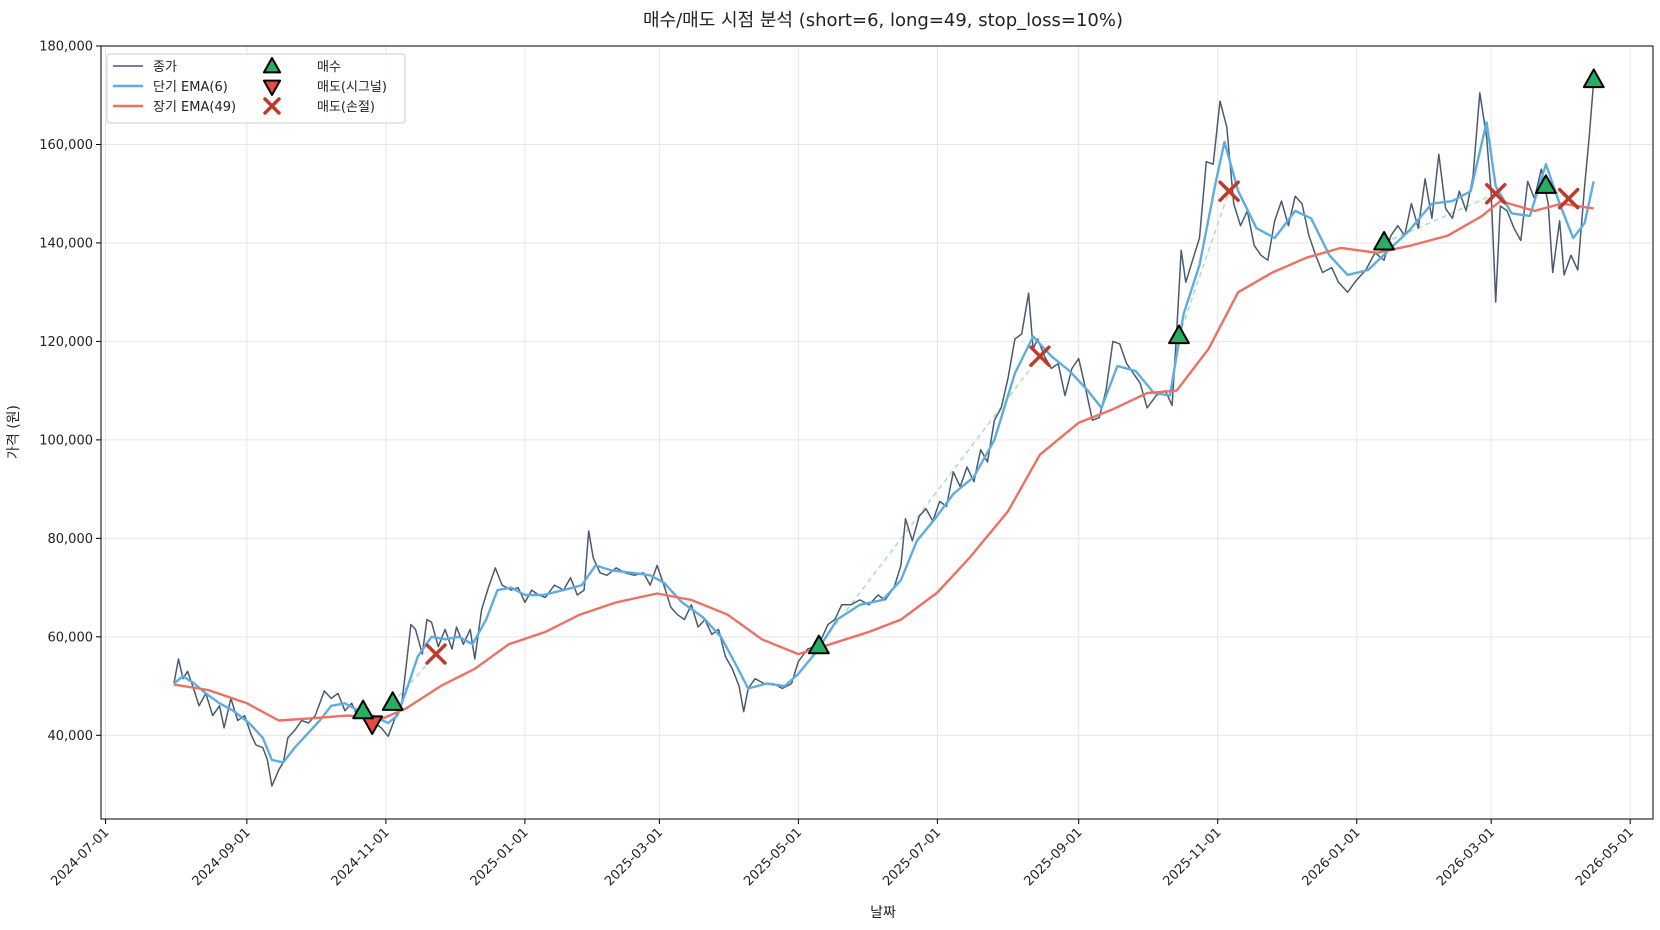 This screenshot has width=1660, height=930. Describe the element at coordinates (66, 243) in the screenshot. I see `y-tick-label: 140,000` at that location.